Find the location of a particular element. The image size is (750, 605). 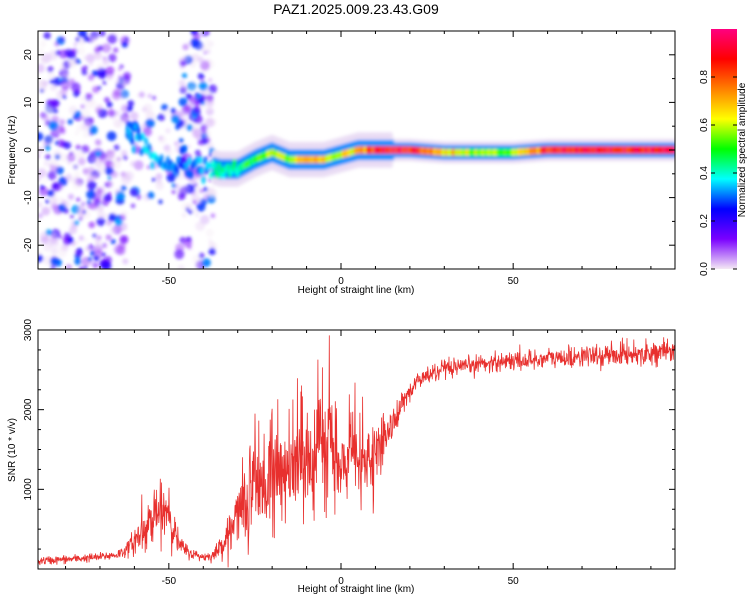

colorbar-tick-label: 0.4 is located at coordinates (704, 173).